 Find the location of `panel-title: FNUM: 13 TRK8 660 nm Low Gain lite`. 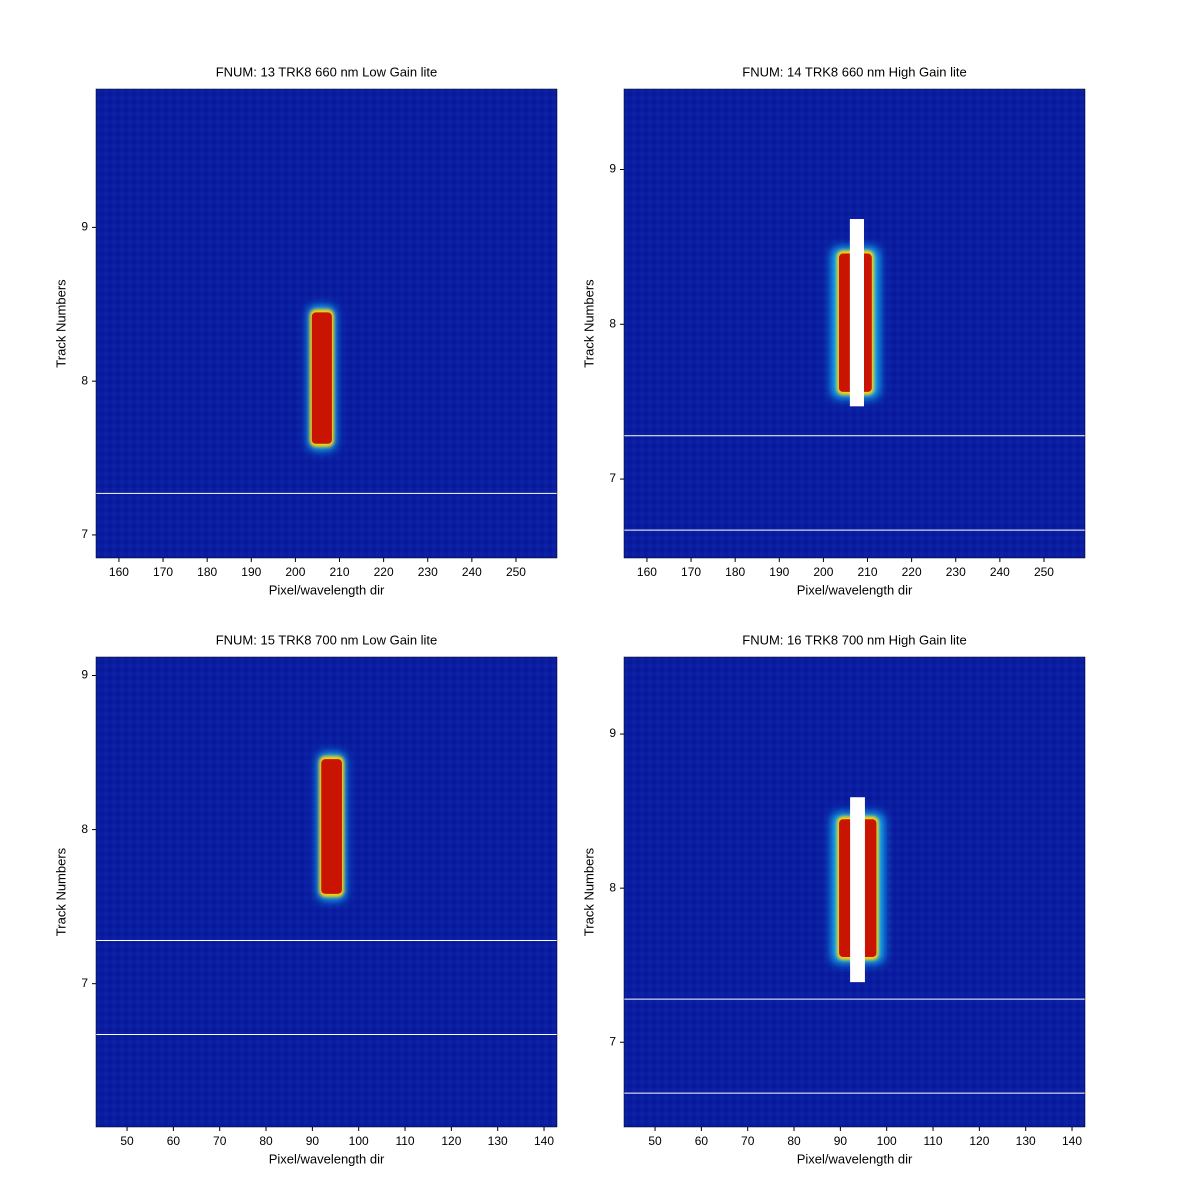

panel-title: FNUM: 13 TRK8 660 nm Low Gain lite is located at coordinates (327, 71).